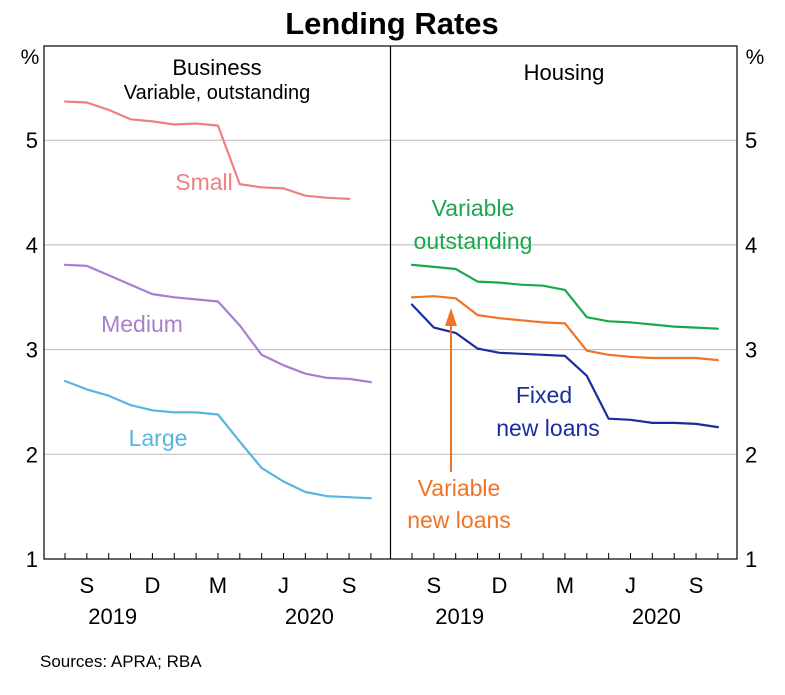  Describe the element at coordinates (451, 317) in the screenshot. I see `annotation-arrow-head` at that location.